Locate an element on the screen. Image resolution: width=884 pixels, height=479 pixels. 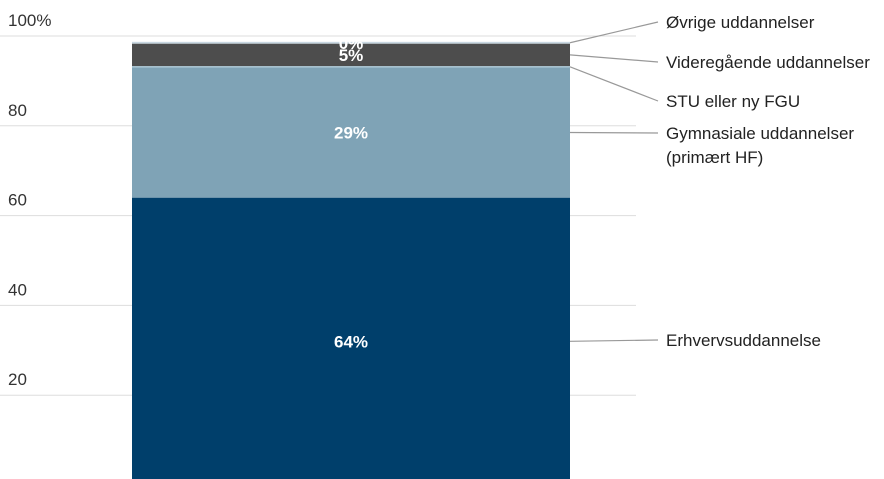
bar-segment-stu-eller-ny-fgu is located at coordinates (351, 67).